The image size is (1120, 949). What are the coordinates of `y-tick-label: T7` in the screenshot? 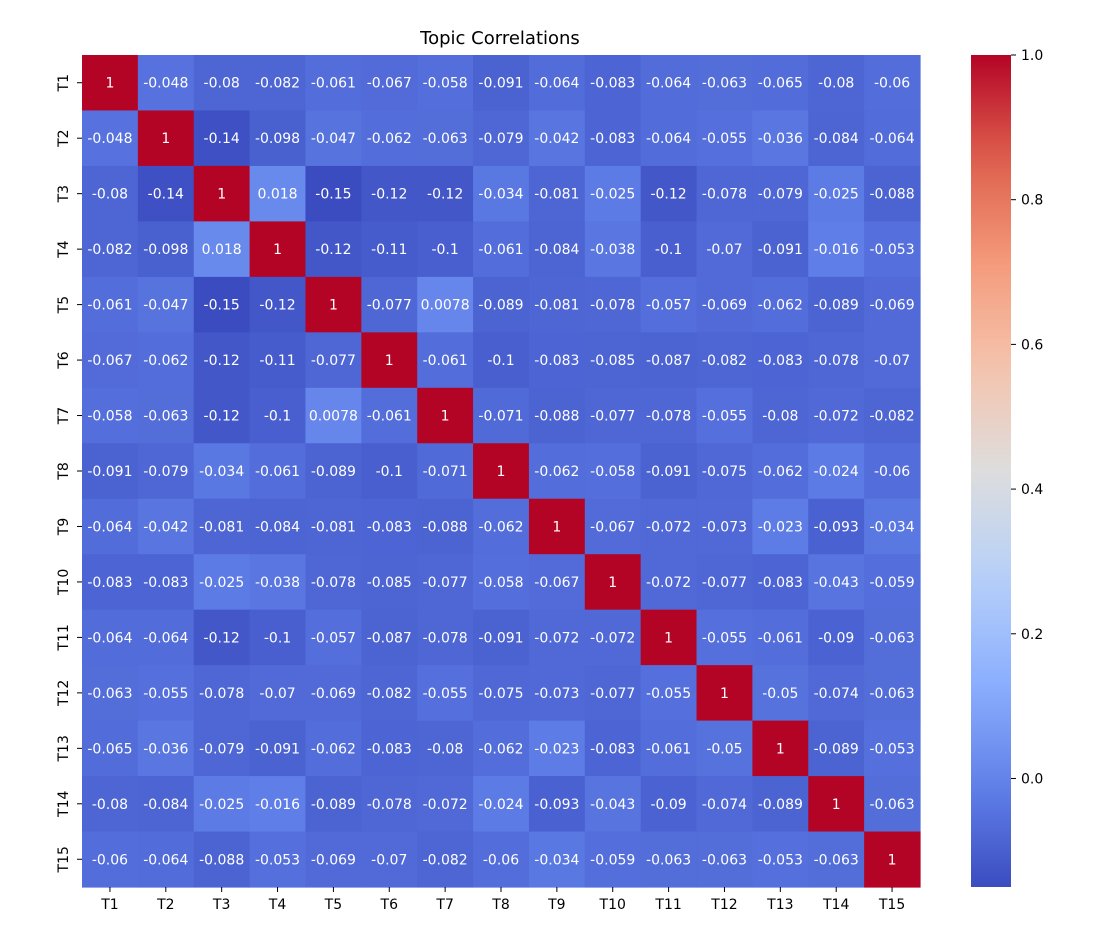 It's located at (64, 416).